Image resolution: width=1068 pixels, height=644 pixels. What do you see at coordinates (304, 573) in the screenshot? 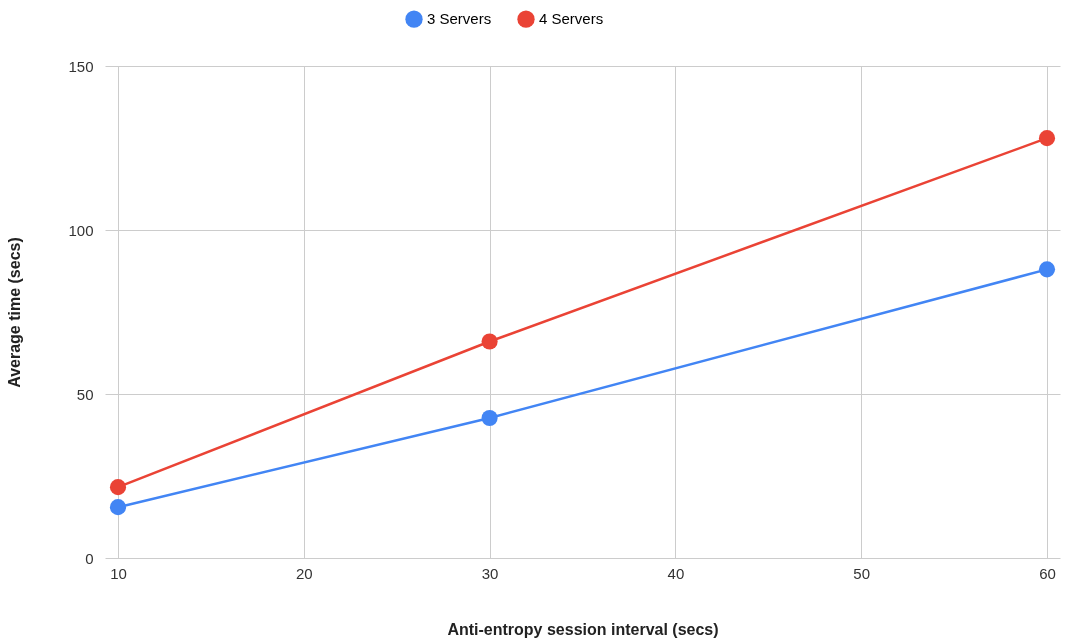
I see `x-tick-label: 20` at bounding box center [304, 573].